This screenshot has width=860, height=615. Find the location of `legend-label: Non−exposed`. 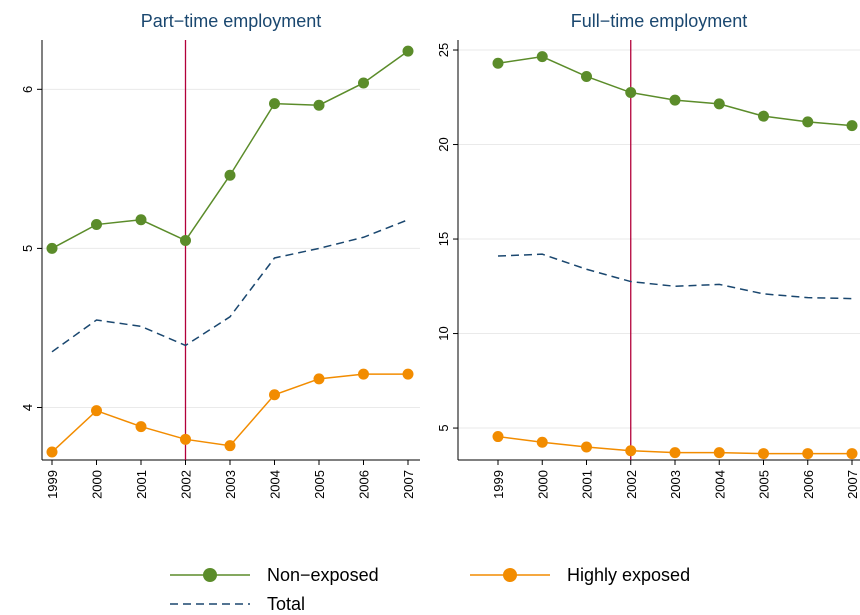

legend-label: Non−exposed is located at coordinates (323, 575).